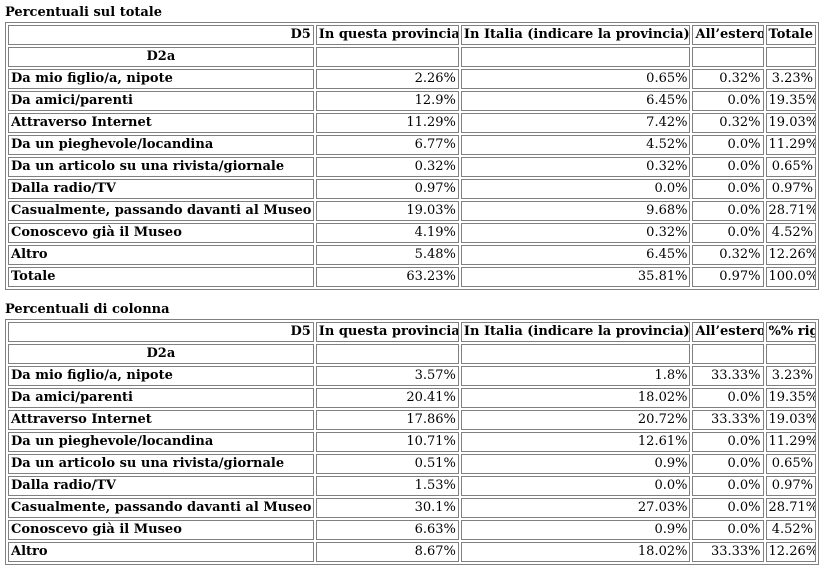 This screenshot has width=825, height=578. What do you see at coordinates (412, 277) in the screenshot?
I see `table-row: Totale 63.23% 35.81% 0.97% 100.0%` at bounding box center [412, 277].